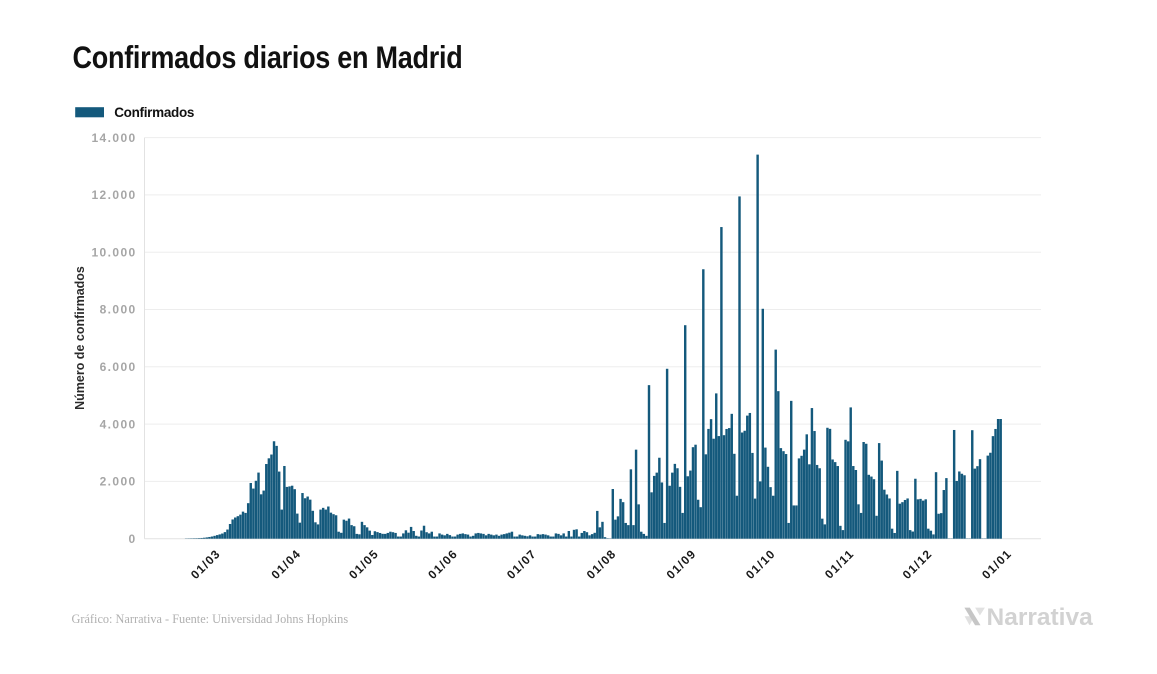 This screenshot has width=1157, height=674. I want to click on svg-text: 6.000, so click(118, 367).